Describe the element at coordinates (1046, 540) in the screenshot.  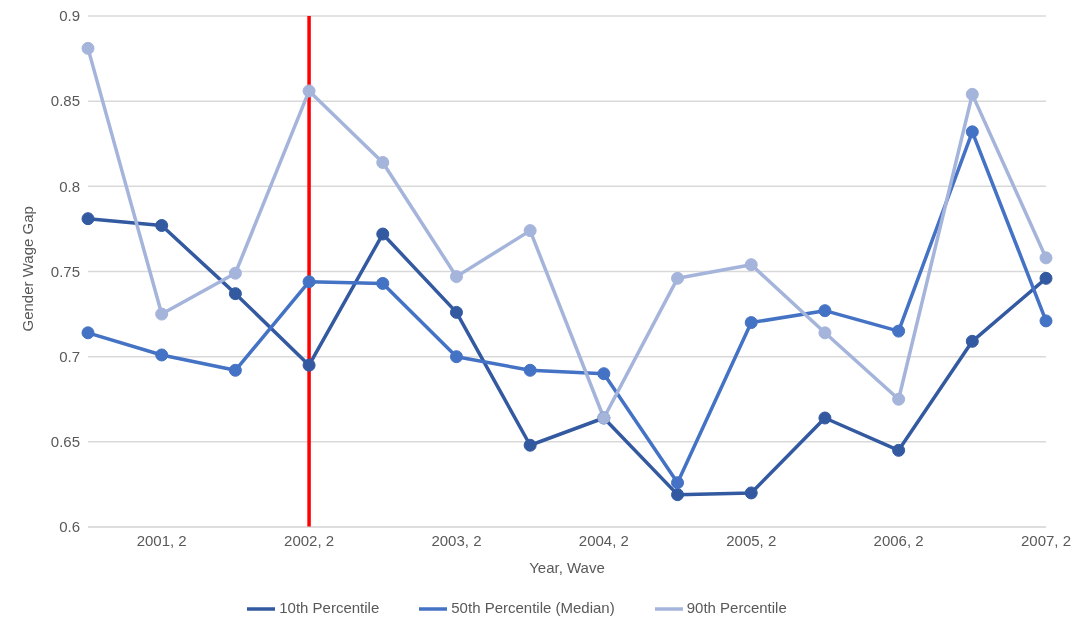
I see `x-tick-label: 2007, 2` at that location.